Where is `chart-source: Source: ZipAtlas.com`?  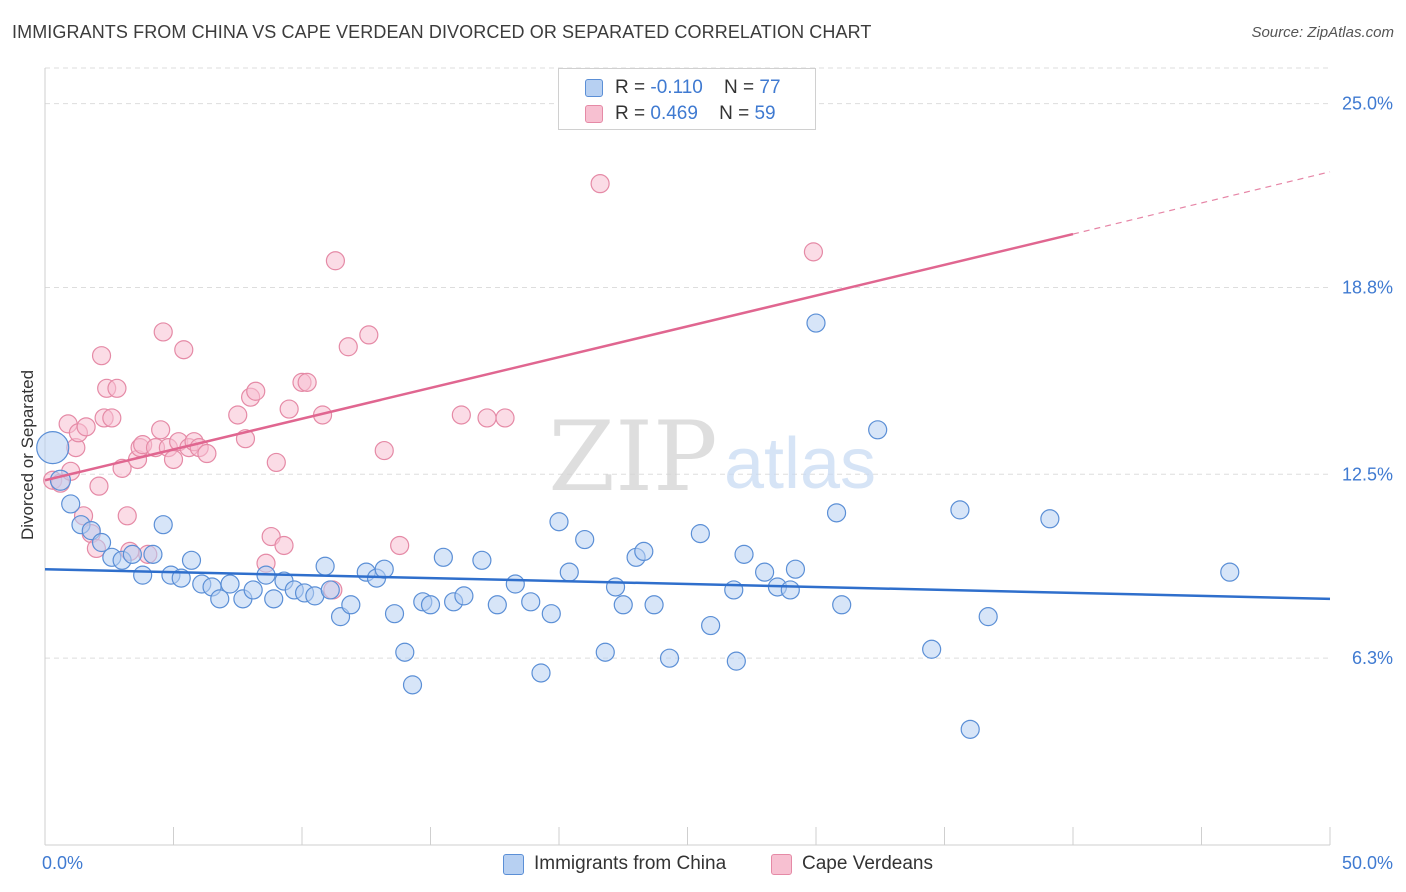
chart-source: Source: ZipAtlas.com is located at coordinates (1322, 32).